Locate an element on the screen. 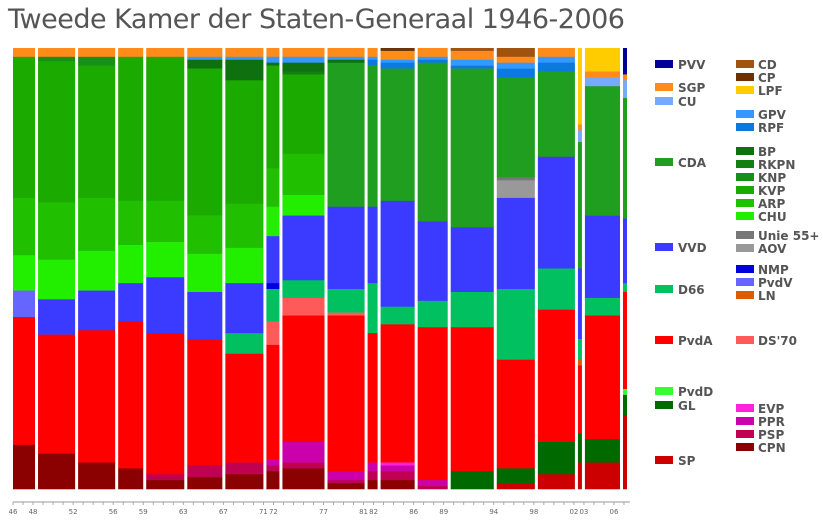  legend-swatch-PPR is located at coordinates (745, 421).